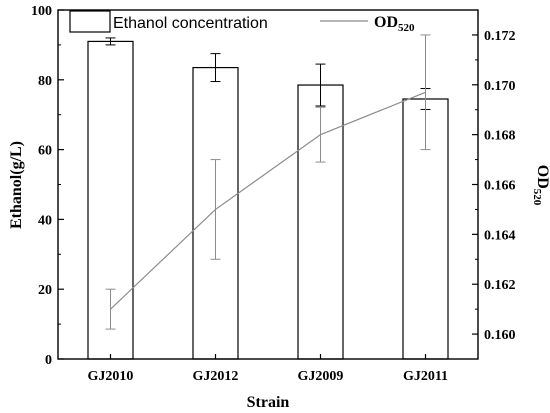  What do you see at coordinates (425, 376) in the screenshot?
I see `x-tick-label-gj2011: GJ2011` at bounding box center [425, 376].